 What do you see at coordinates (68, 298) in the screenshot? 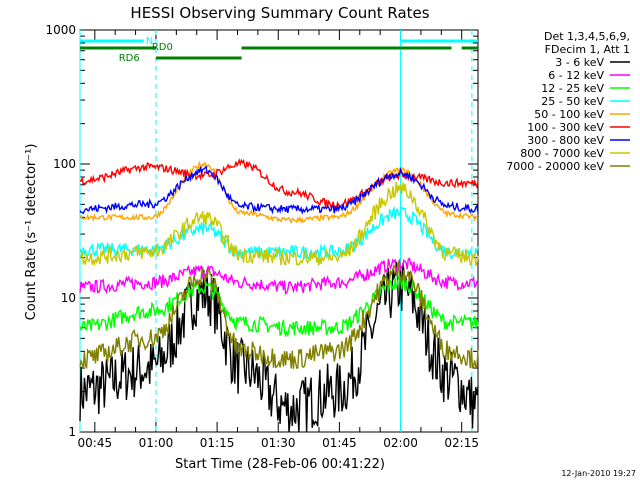
I see `y-tick-label: 10` at bounding box center [68, 298].